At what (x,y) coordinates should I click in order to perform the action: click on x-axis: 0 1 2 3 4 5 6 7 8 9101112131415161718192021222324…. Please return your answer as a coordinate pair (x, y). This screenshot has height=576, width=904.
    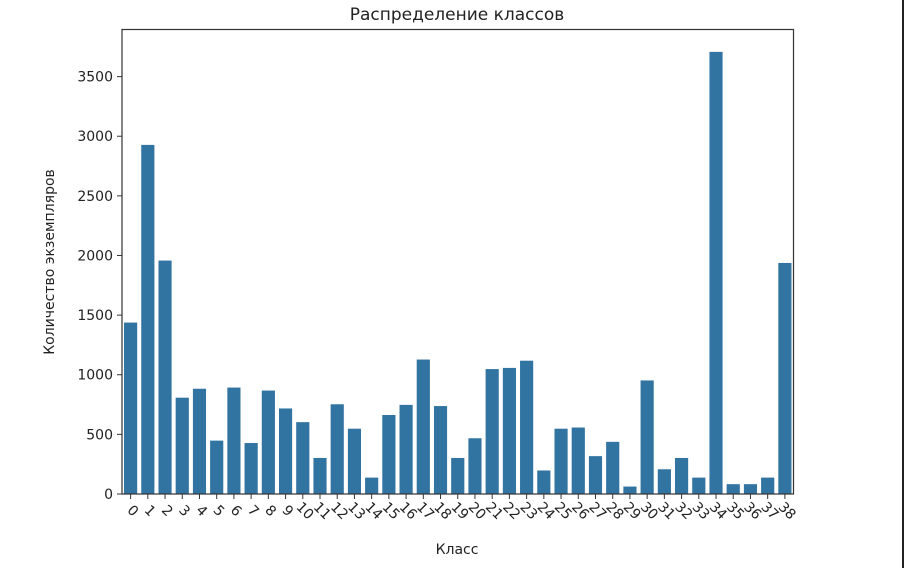
    Looking at the image, I should click on (461, 508).